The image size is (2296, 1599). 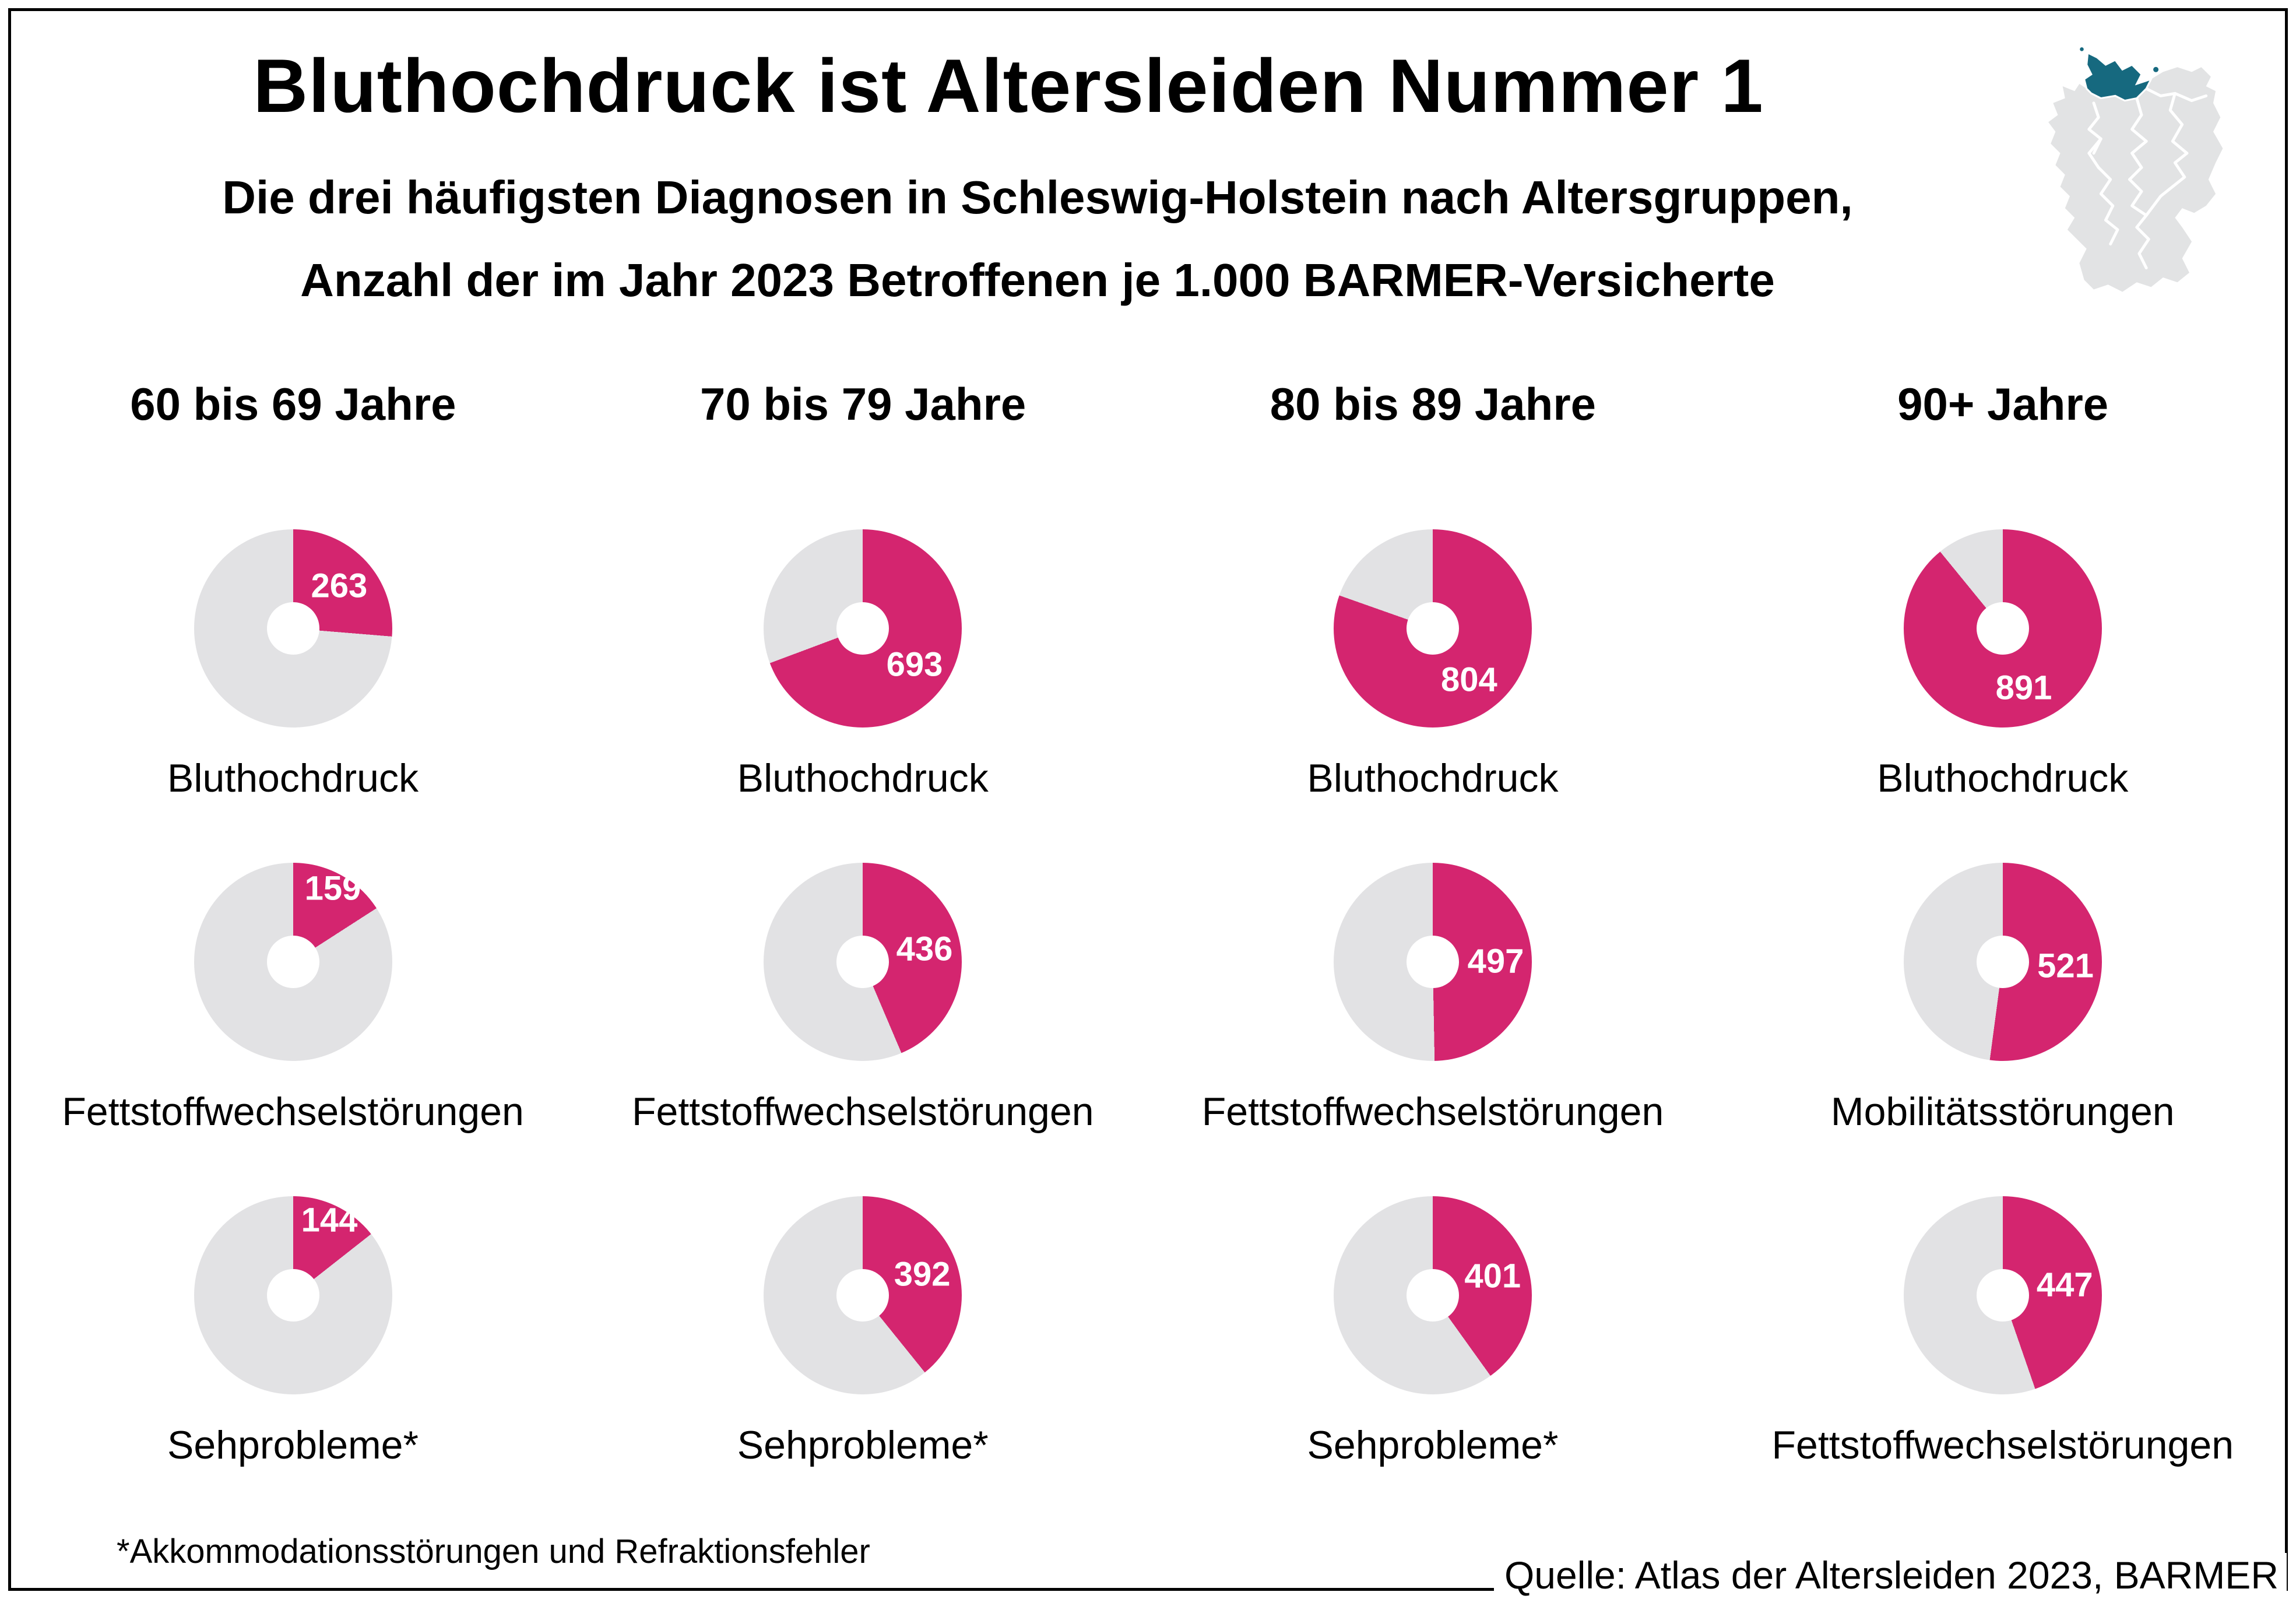 What do you see at coordinates (2082, 49) in the screenshot?
I see `sylt-island-dot` at bounding box center [2082, 49].